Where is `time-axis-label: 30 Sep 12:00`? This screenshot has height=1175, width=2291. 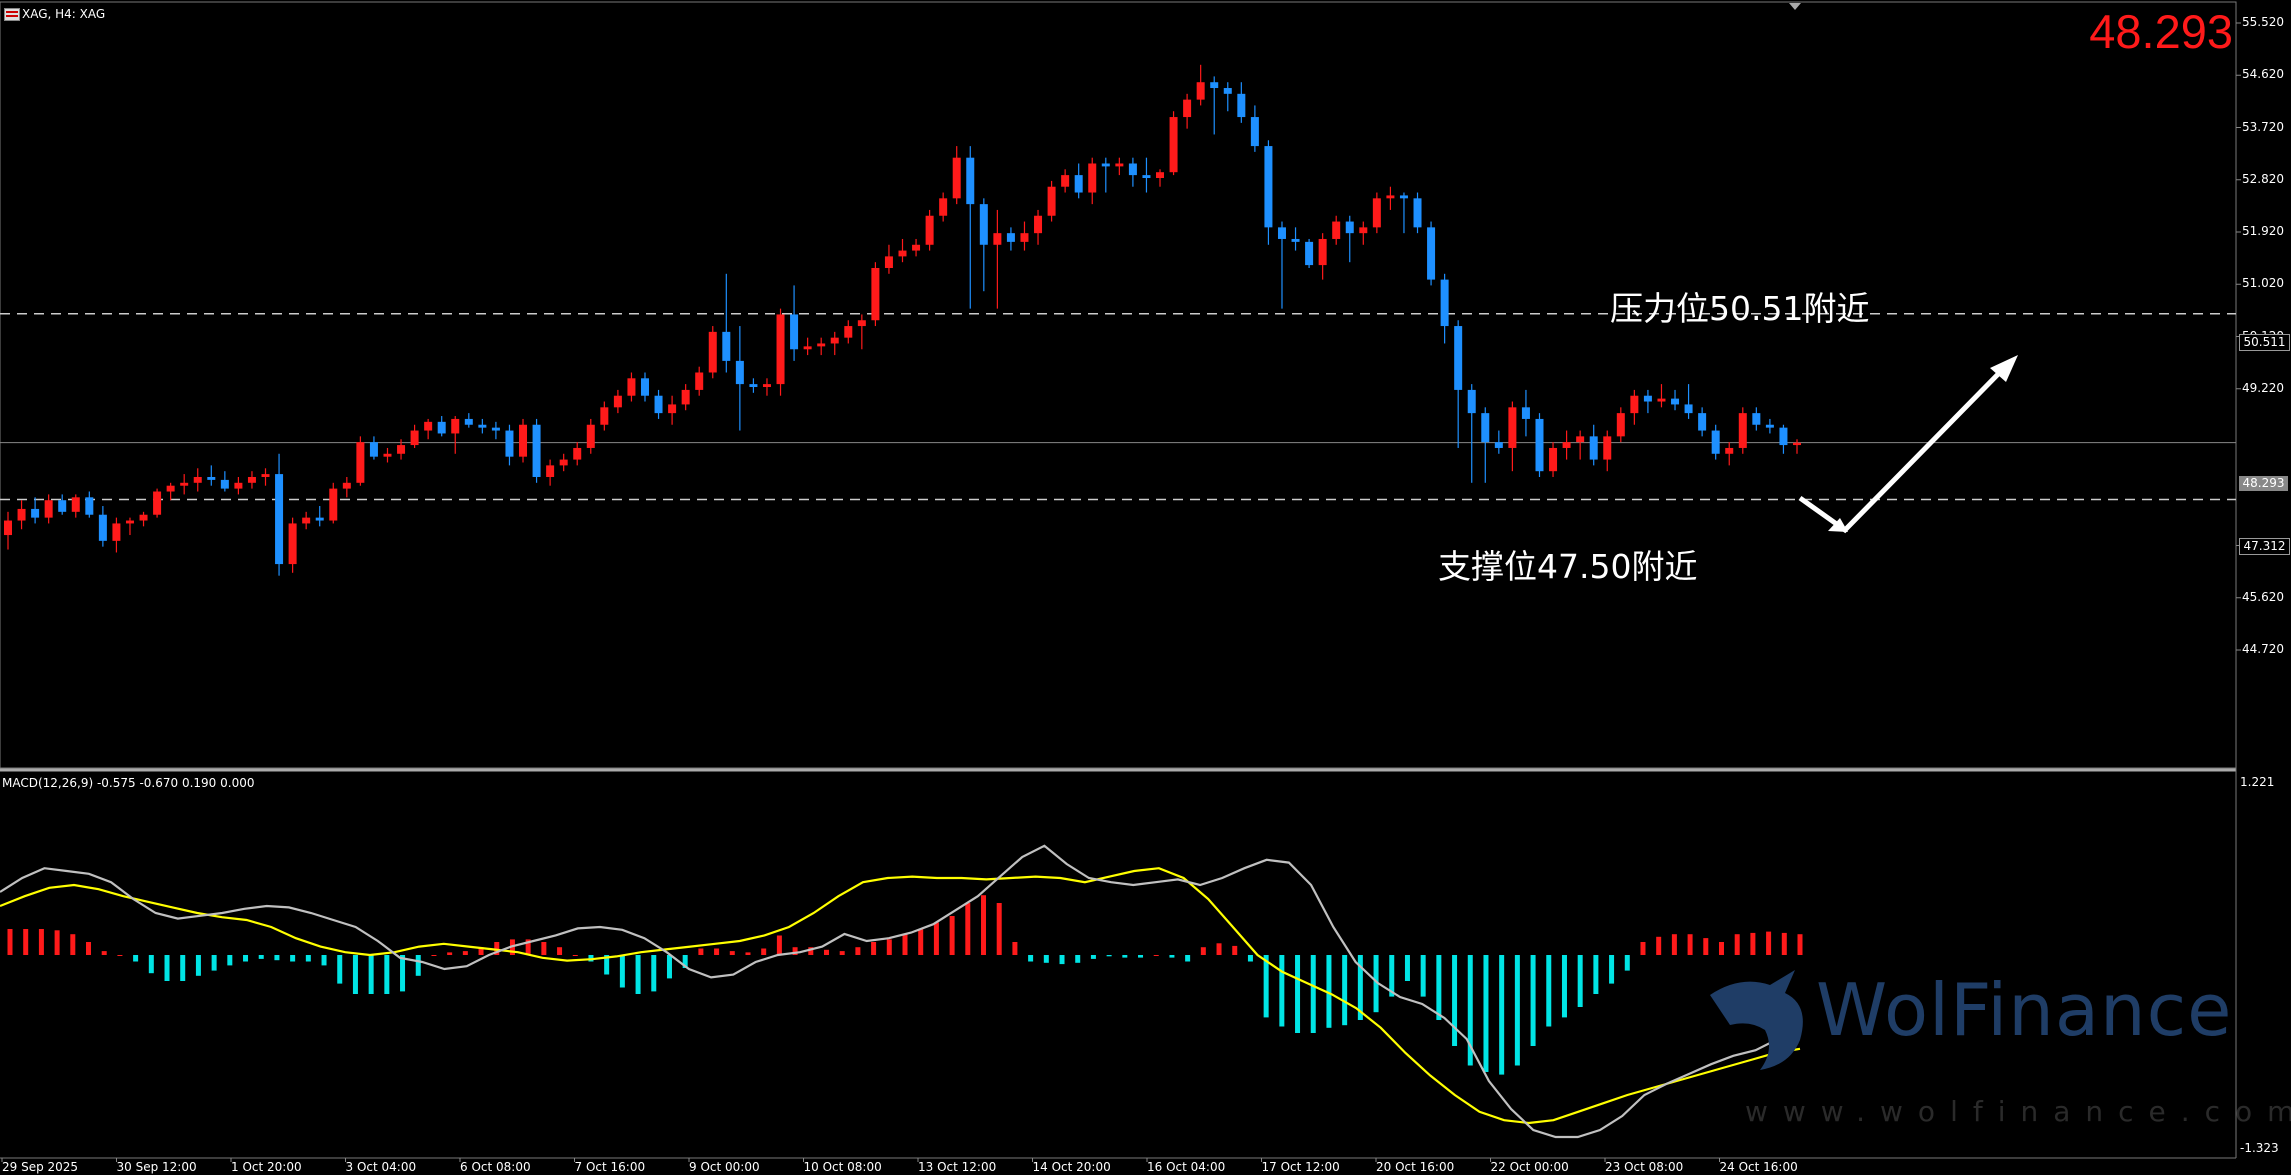 time-axis-label: 30 Sep 12:00 is located at coordinates (156, 1167).